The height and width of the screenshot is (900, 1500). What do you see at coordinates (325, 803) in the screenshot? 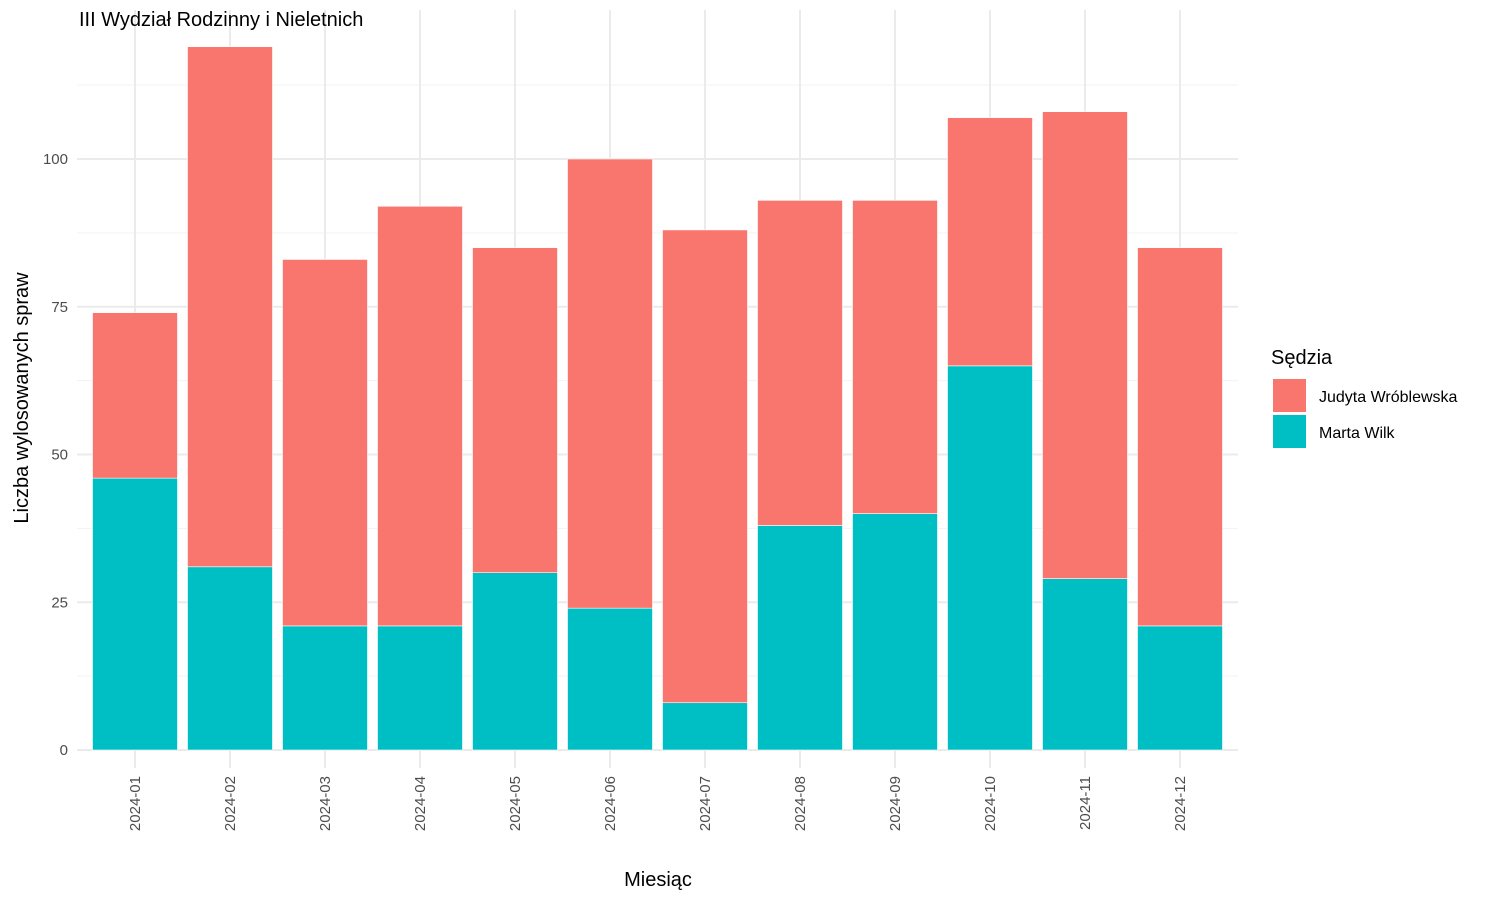
I see `x-tick-label: 2024-03` at bounding box center [325, 803].